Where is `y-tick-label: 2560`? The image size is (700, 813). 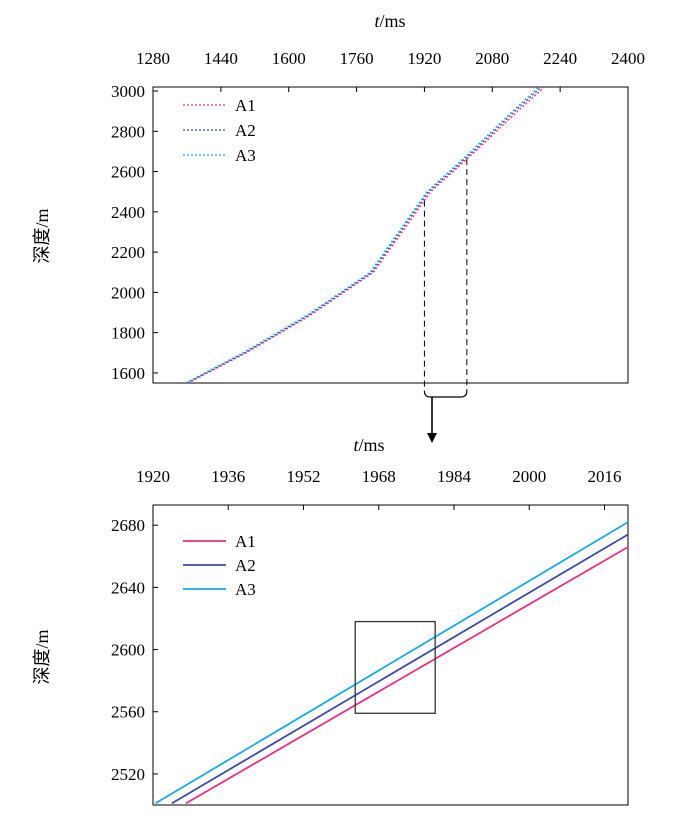
y-tick-label: 2560 is located at coordinates (128, 712).